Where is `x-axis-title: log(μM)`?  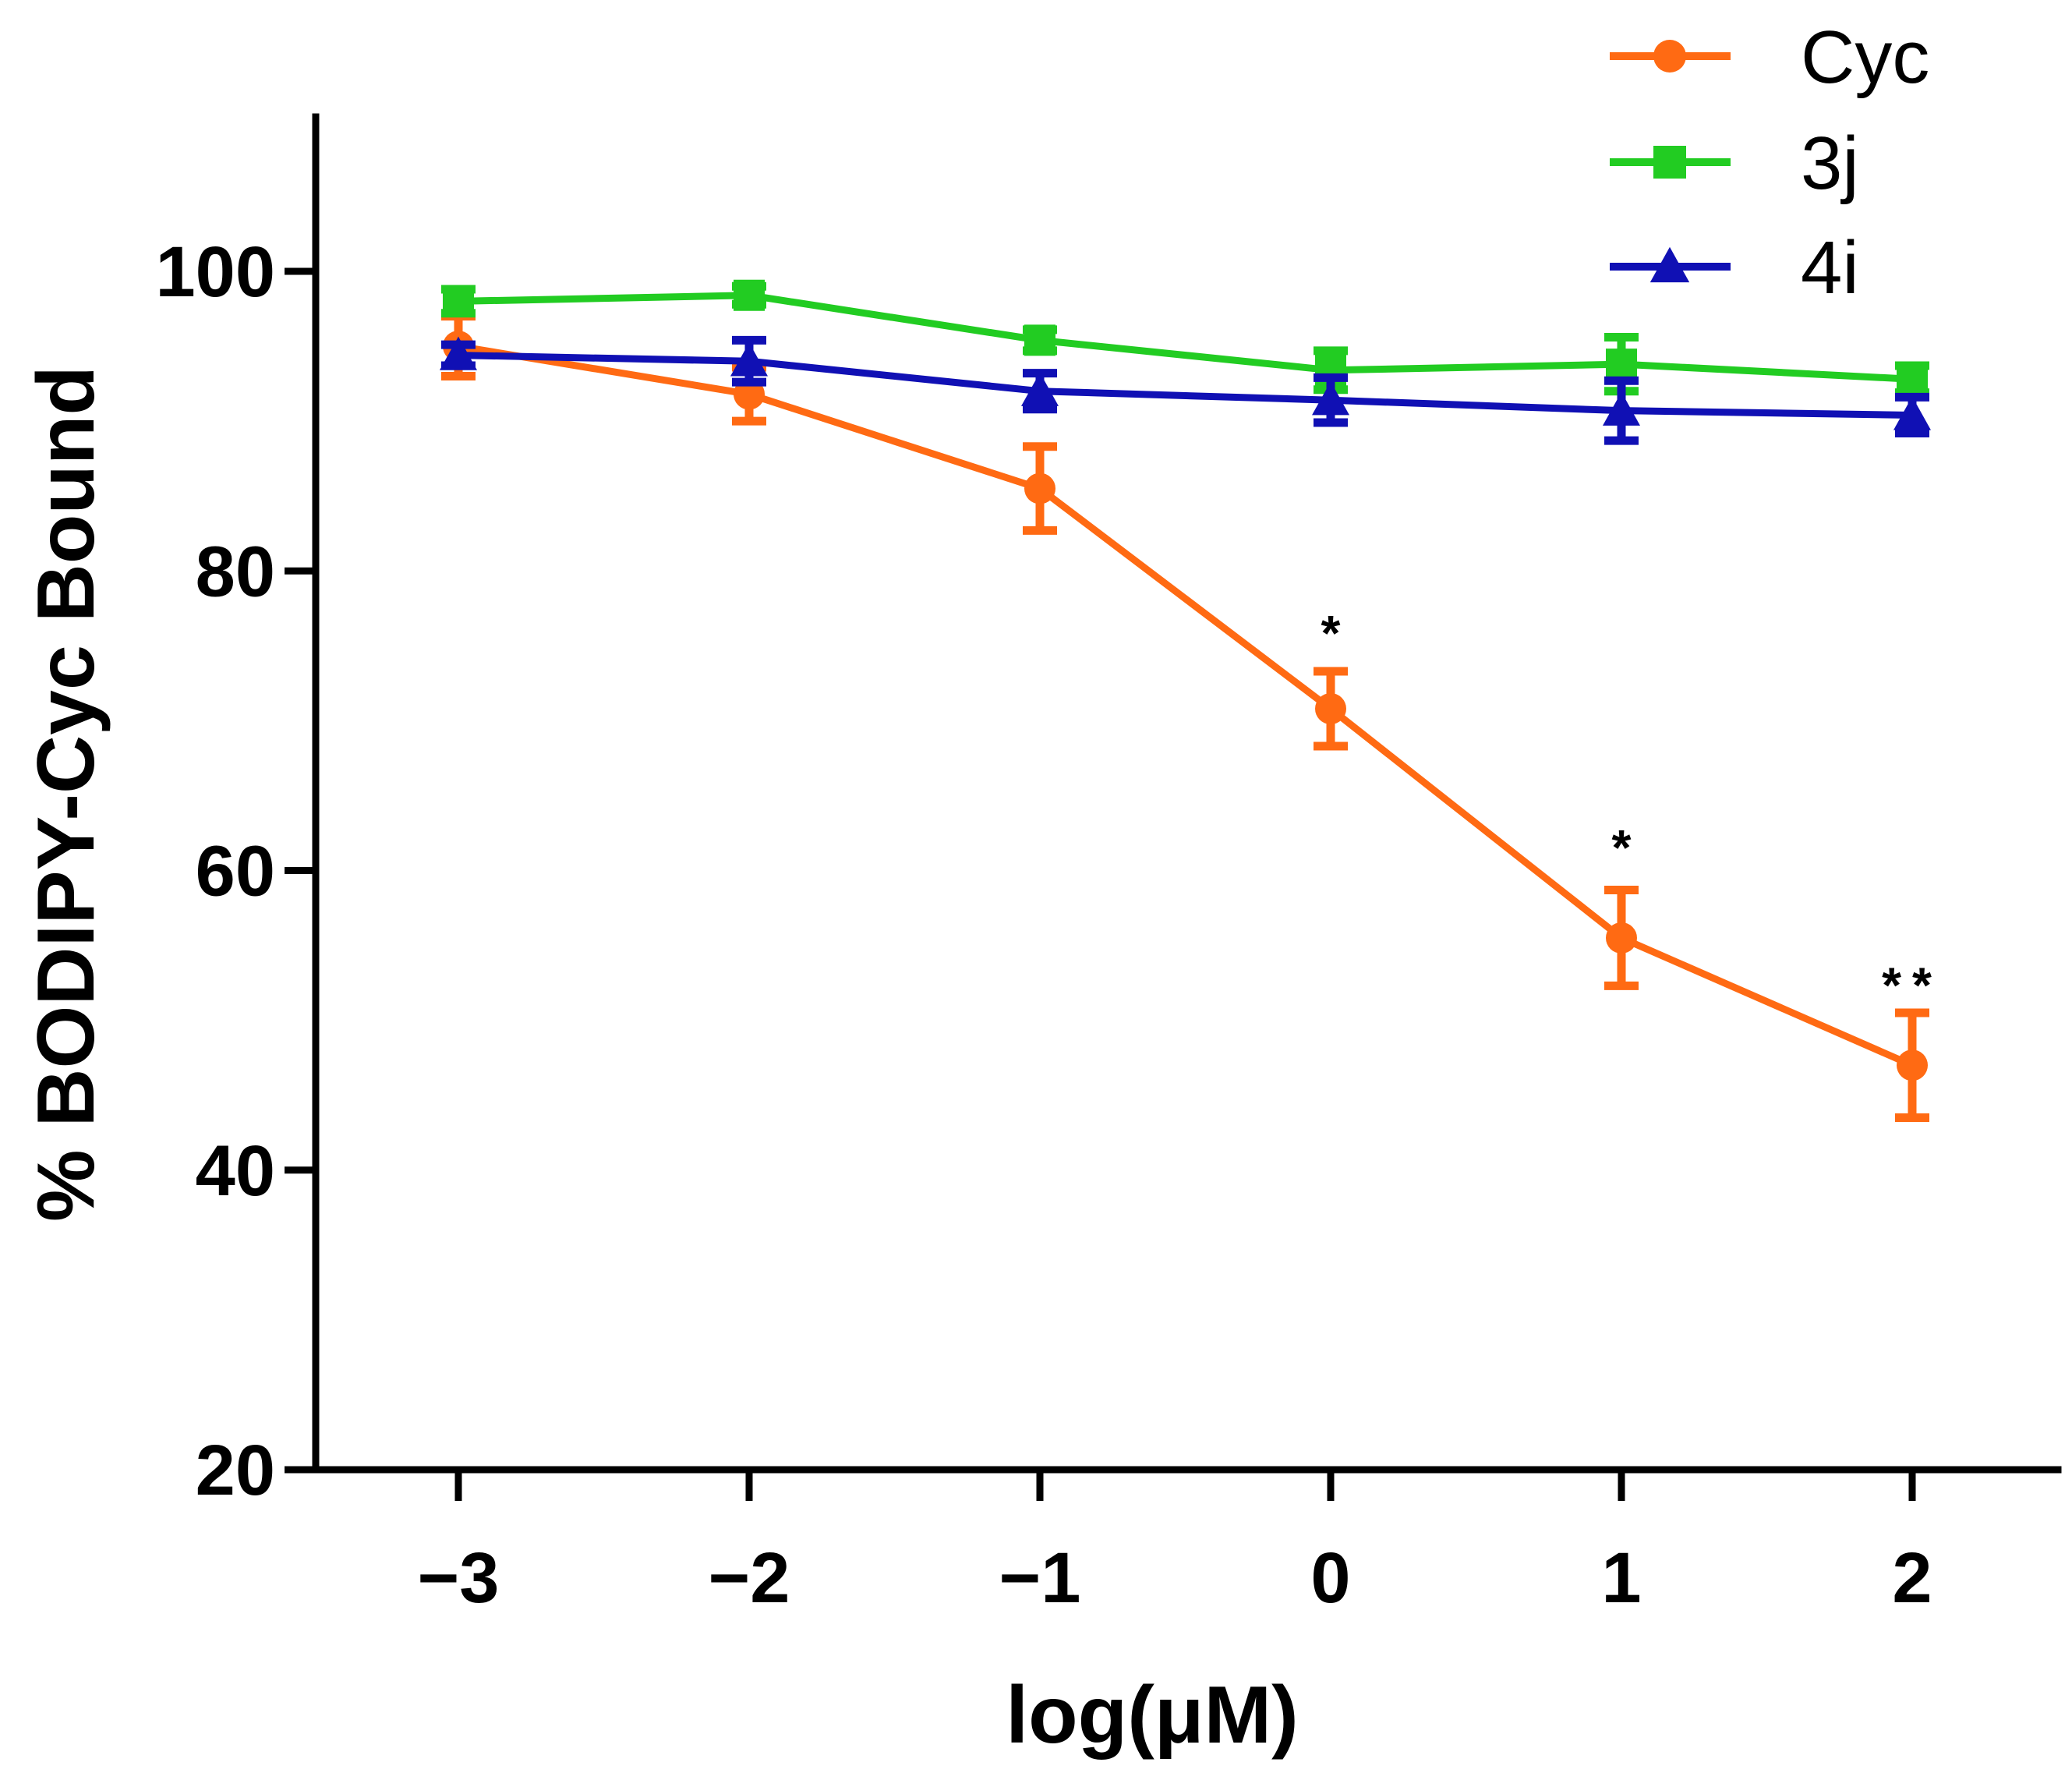
x-axis-title: log(μM) is located at coordinates (1152, 1715).